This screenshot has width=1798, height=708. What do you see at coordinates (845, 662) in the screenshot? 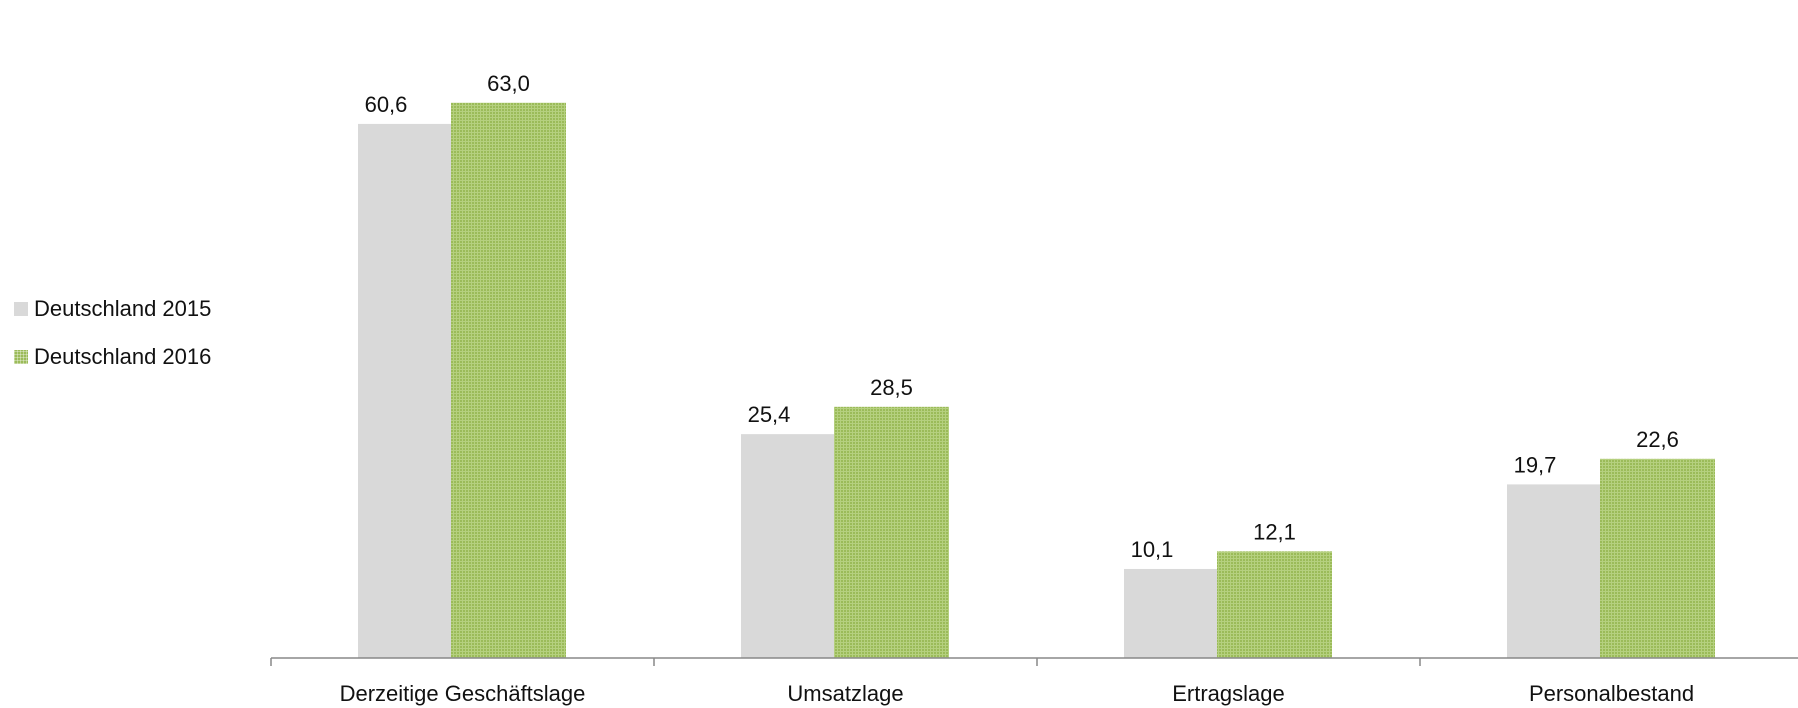
I see `x-axis-ticks` at bounding box center [845, 662].